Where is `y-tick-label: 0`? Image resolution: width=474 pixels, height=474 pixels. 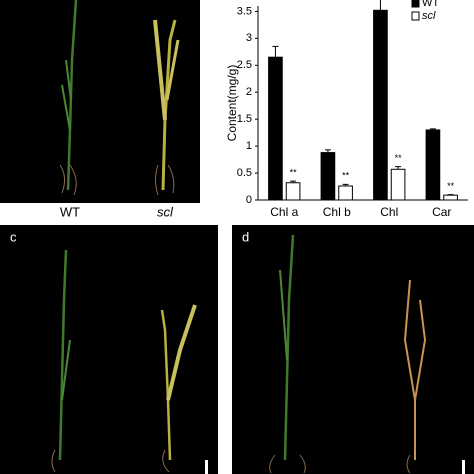
y-tick-label: 0 is located at coordinates (249, 200).